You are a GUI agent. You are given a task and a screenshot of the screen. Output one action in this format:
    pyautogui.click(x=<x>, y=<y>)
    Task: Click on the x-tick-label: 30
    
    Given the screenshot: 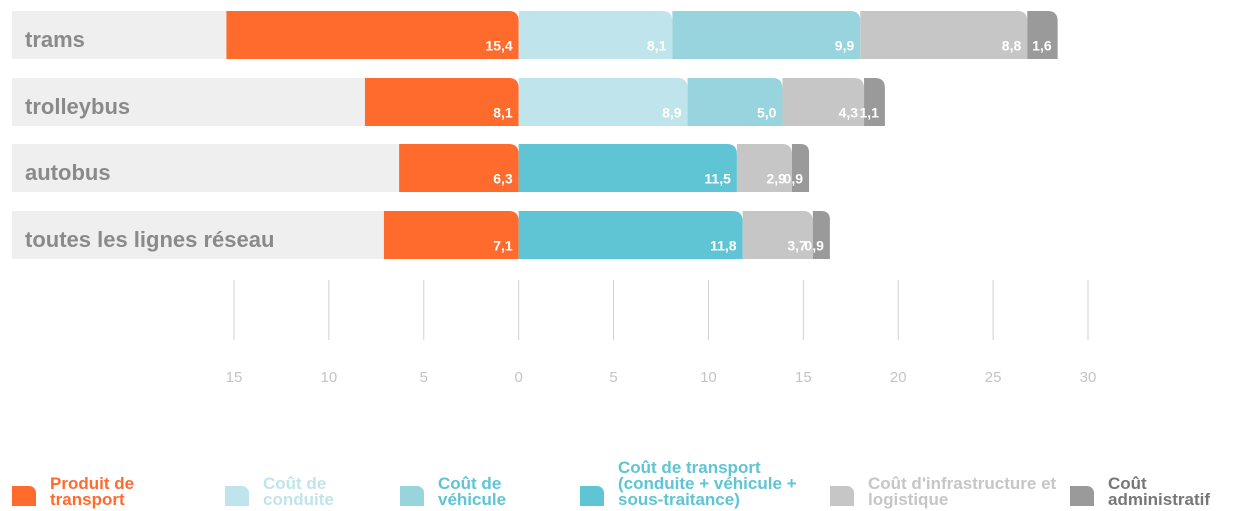 What is the action you would take?
    pyautogui.click(x=1088, y=377)
    